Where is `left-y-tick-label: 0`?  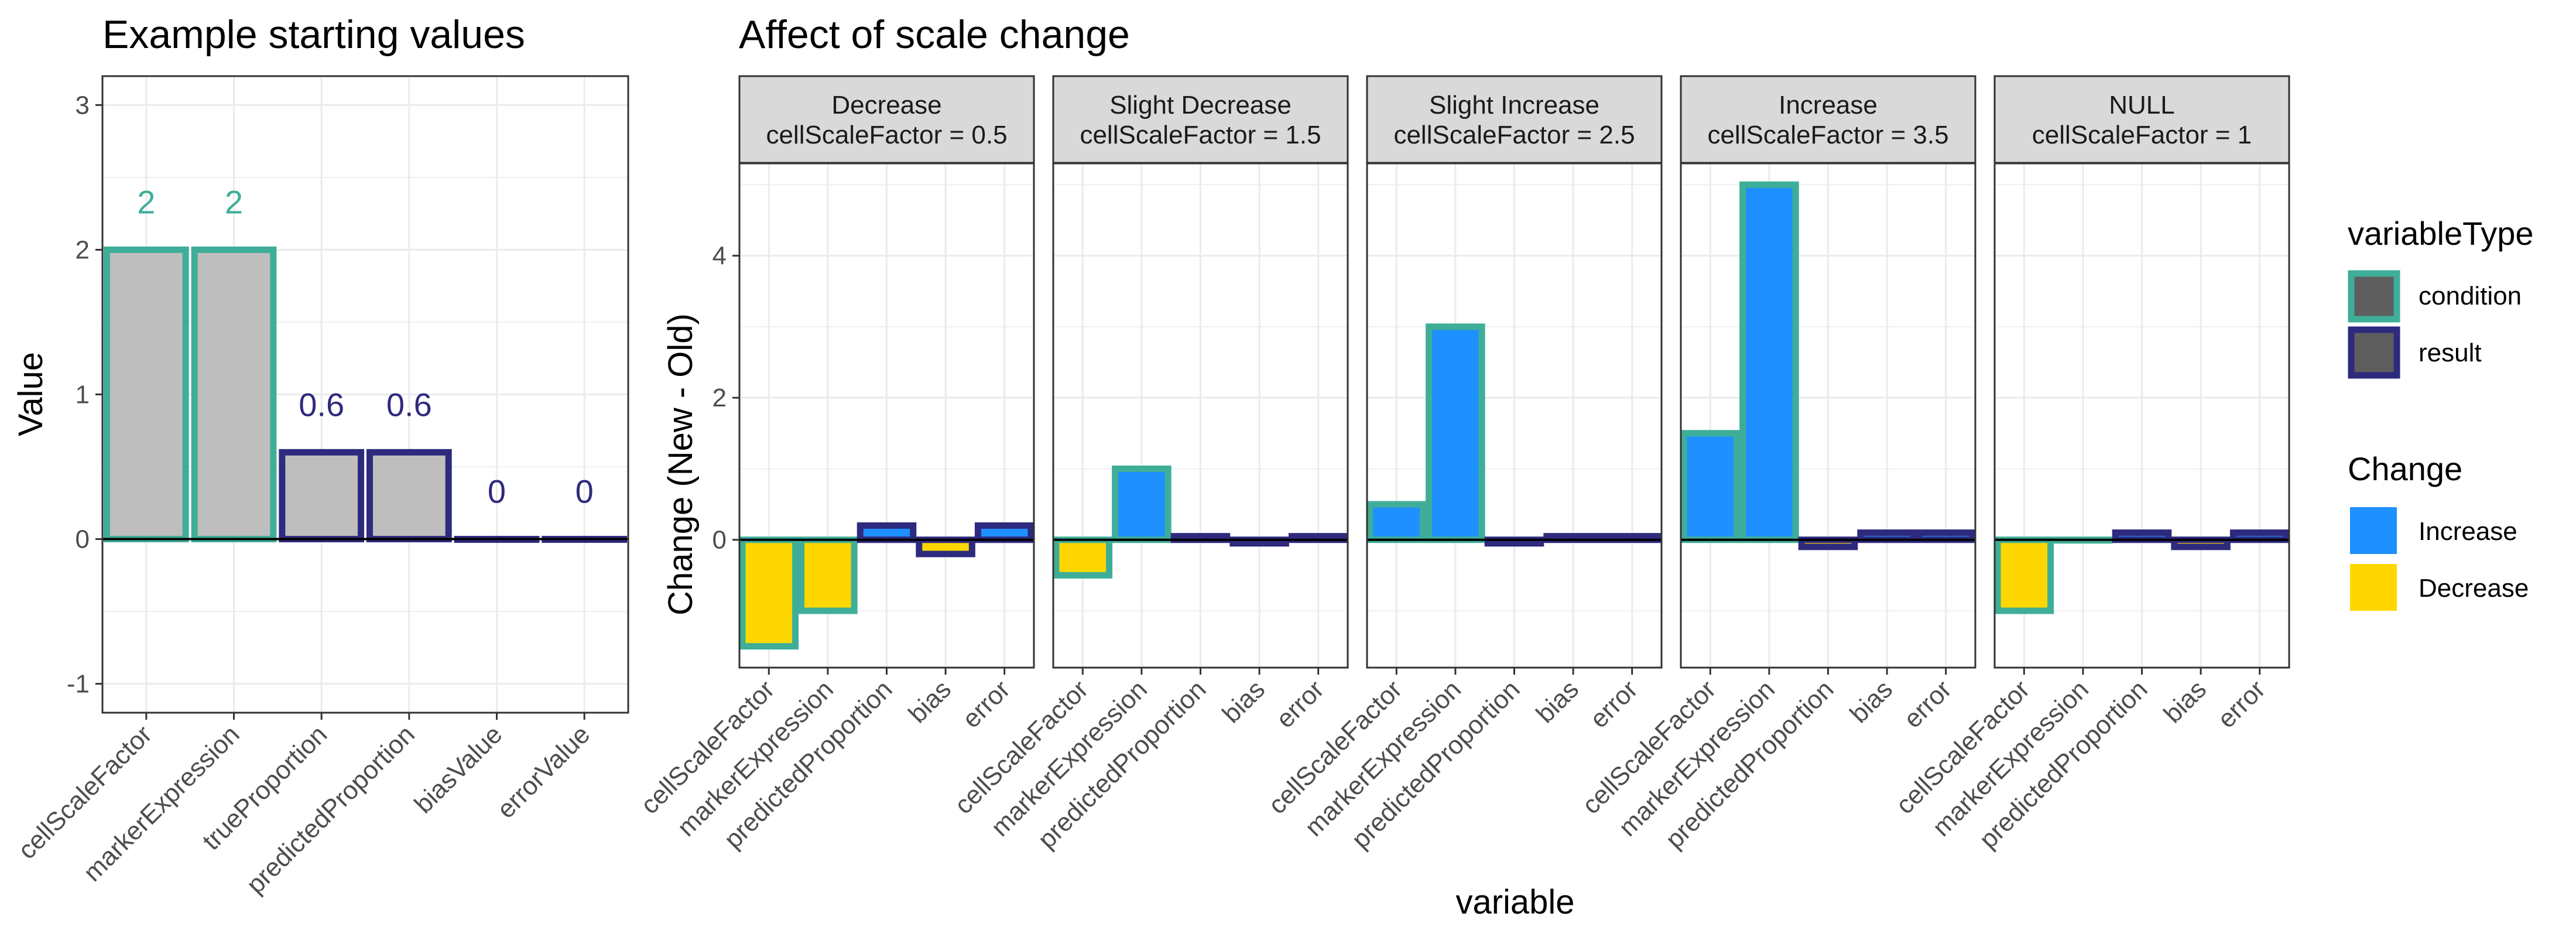 left-y-tick-label: 0 is located at coordinates (83, 539).